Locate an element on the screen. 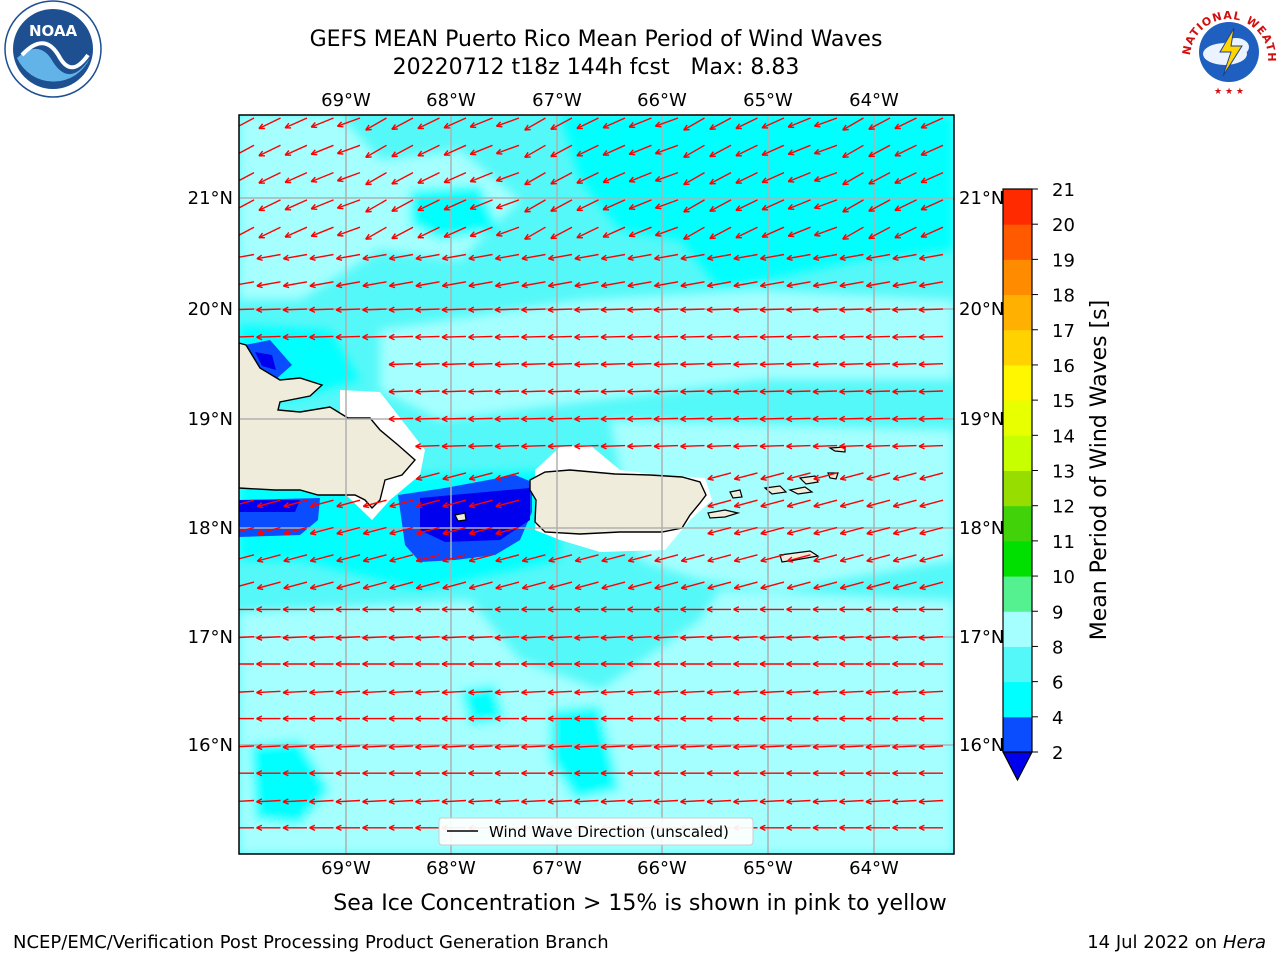 Image resolution: width=1280 pixels, height=960 pixels. colorbar-segment is located at coordinates (1017, 382).